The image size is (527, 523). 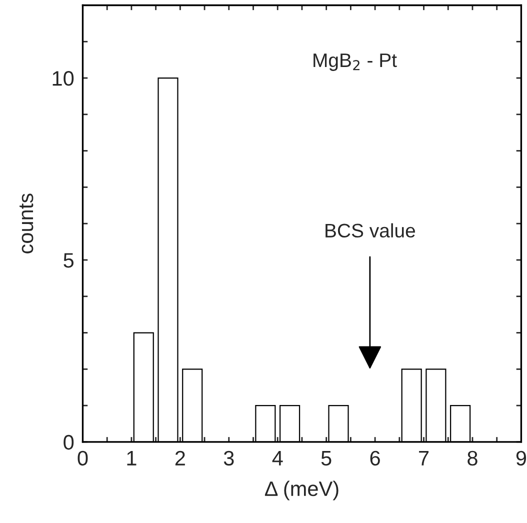 What do you see at coordinates (521, 458) in the screenshot?
I see `x-tick-label: 9` at bounding box center [521, 458].